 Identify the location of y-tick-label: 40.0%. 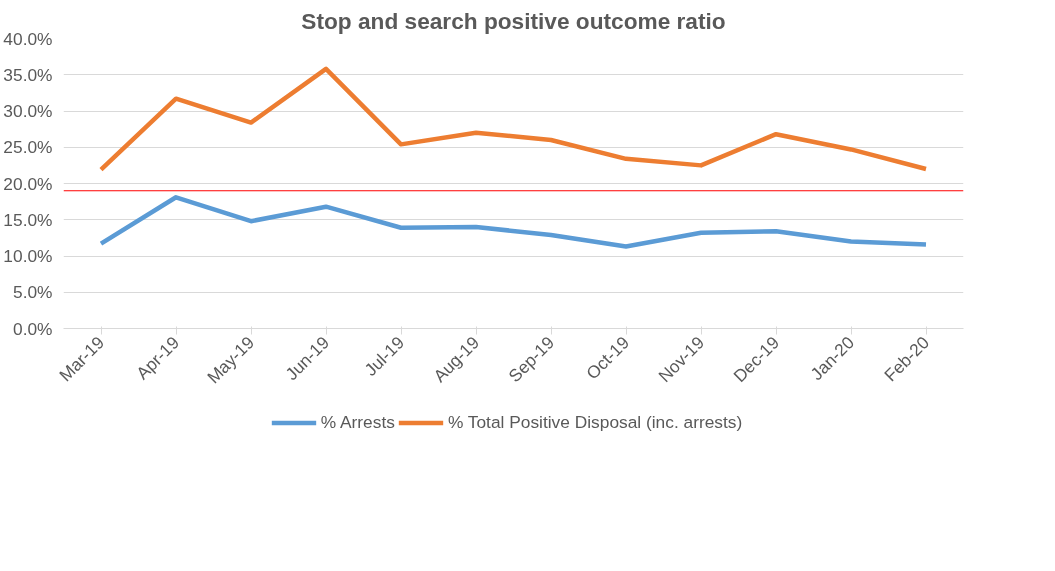
(28, 38).